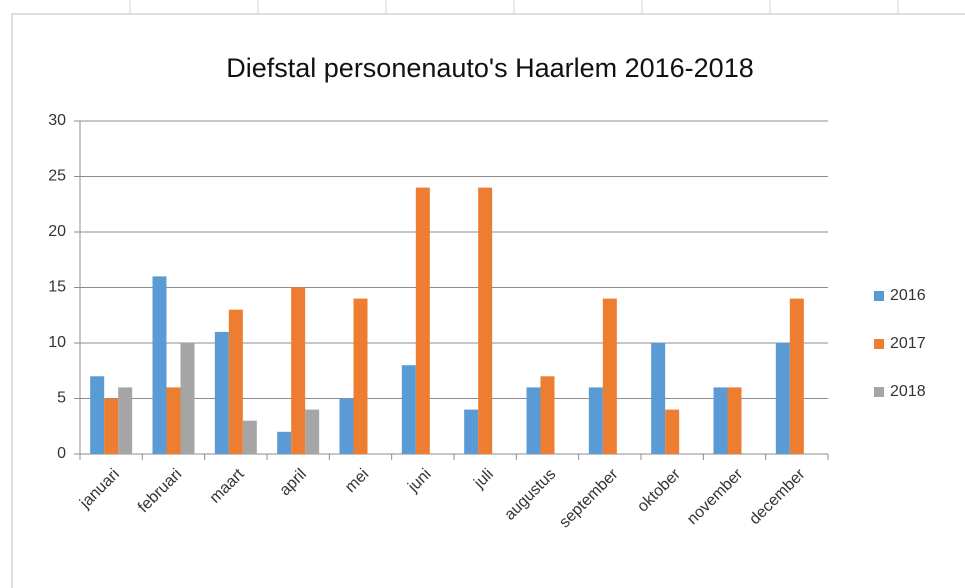 The image size is (965, 588). Describe the element at coordinates (514, 7) in the screenshot. I see `sheet-grid` at that location.